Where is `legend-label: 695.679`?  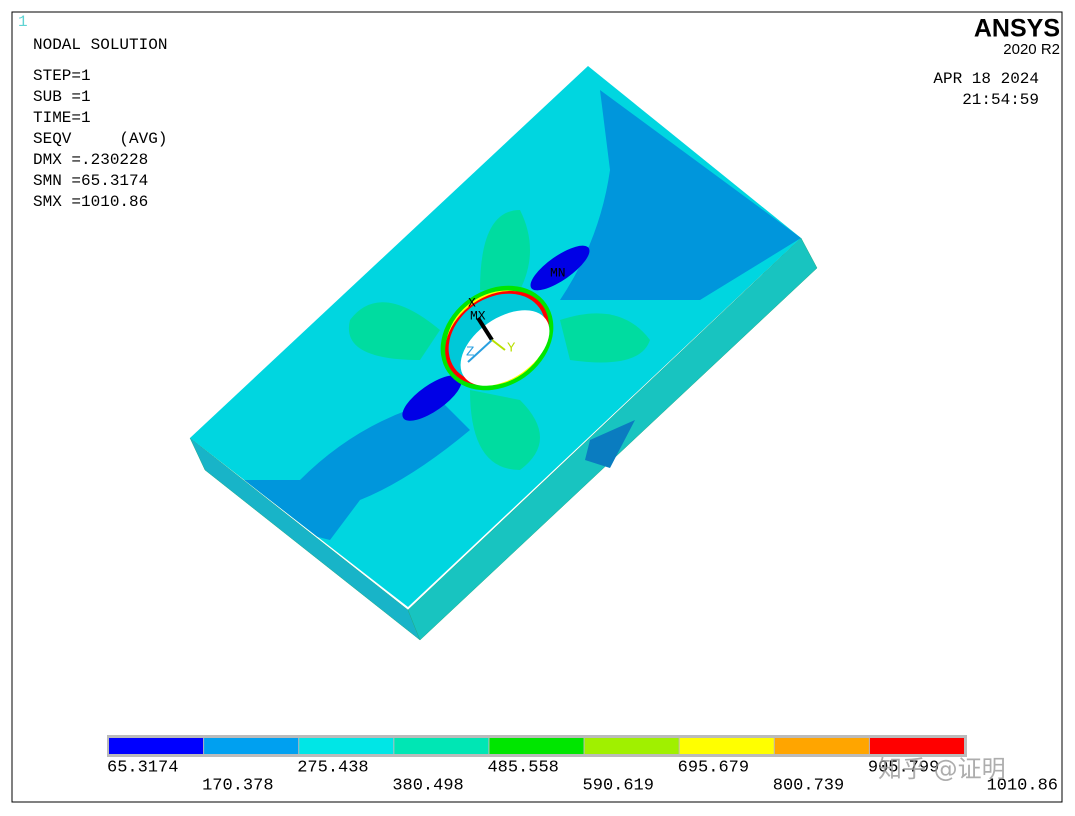 legend-label: 695.679 is located at coordinates (713, 767).